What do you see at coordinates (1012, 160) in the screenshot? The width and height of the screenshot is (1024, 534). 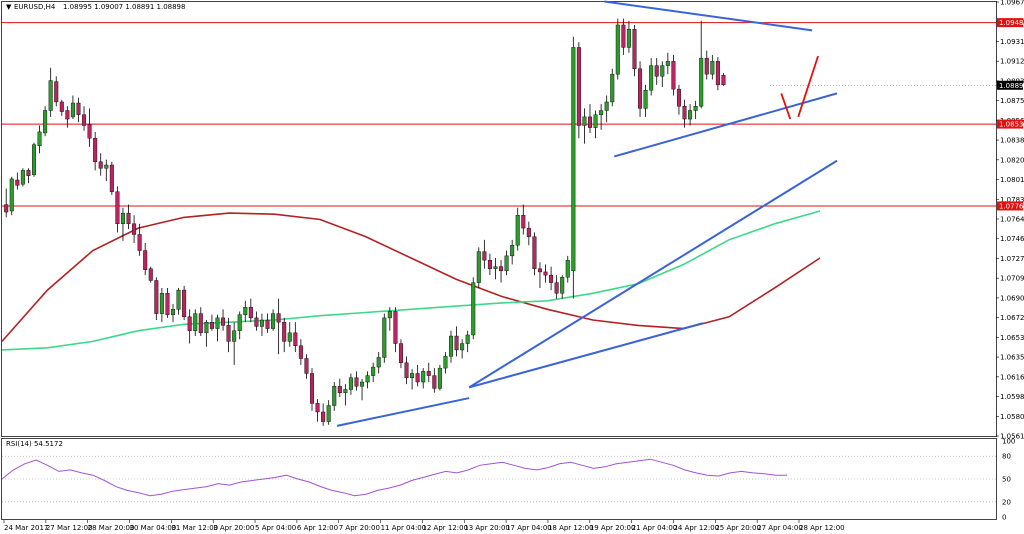 I see `price-tick-label: 1.08200` at bounding box center [1012, 160].